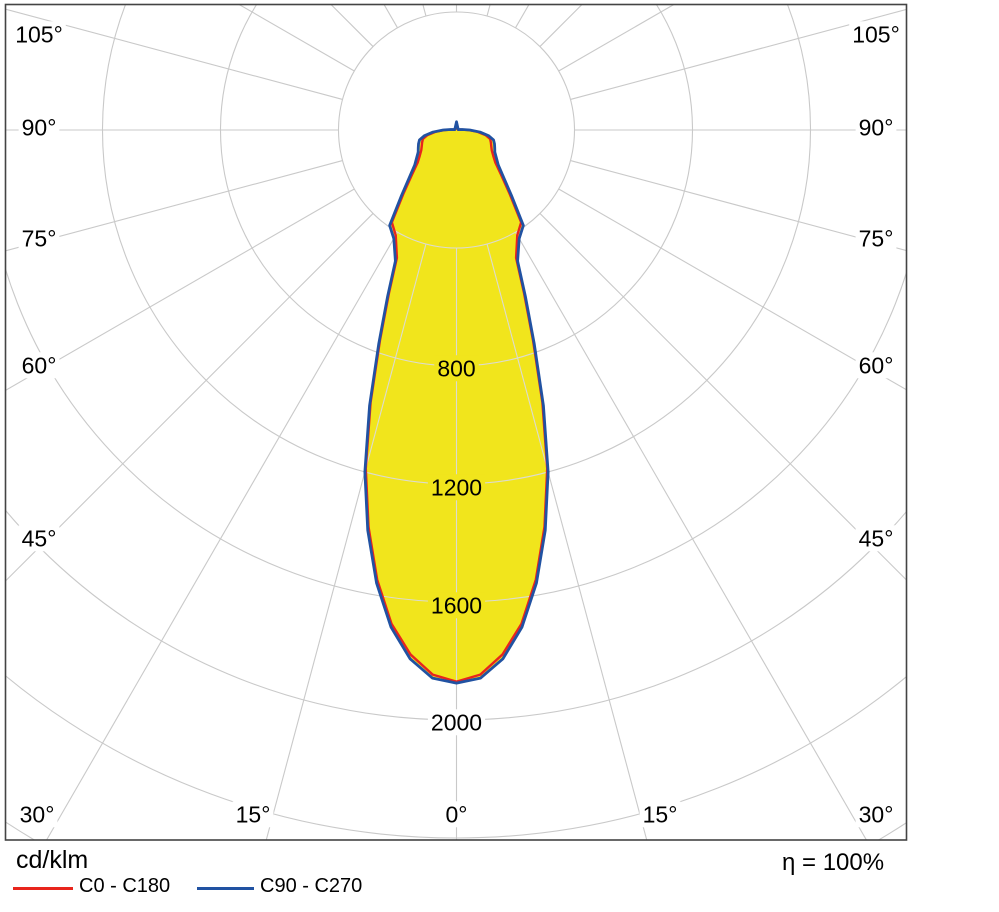  I want to click on legend-line-c0-c180, so click(43, 888).